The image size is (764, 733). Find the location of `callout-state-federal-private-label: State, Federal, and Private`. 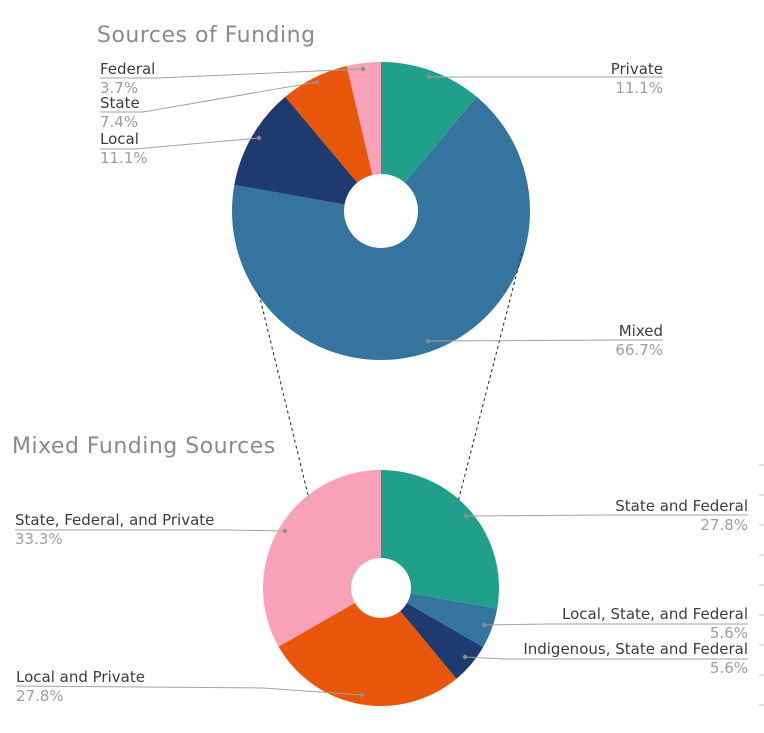

callout-state-federal-private-label: State, Federal, and Private is located at coordinates (115, 520).